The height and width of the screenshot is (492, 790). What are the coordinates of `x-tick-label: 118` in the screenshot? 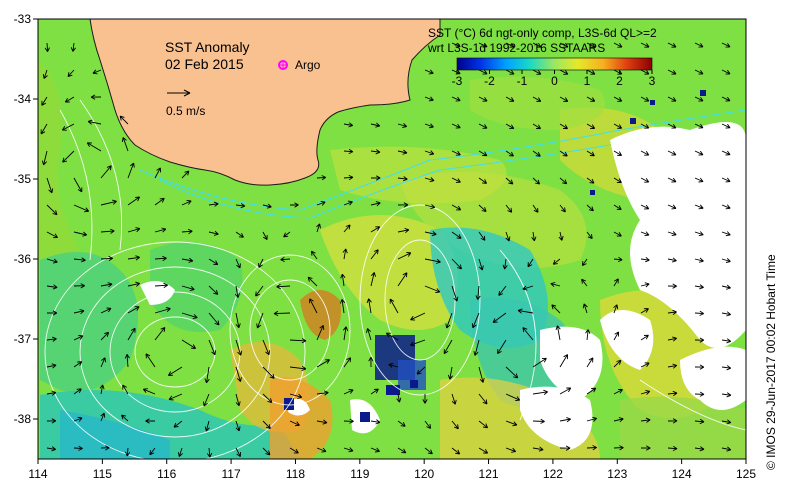 It's located at (295, 474).